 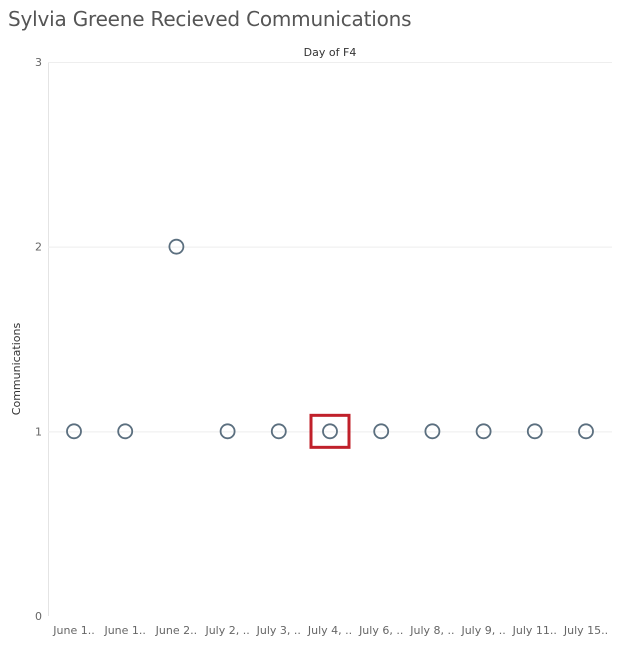 I want to click on y-tick-label: 3, so click(x=38, y=62).